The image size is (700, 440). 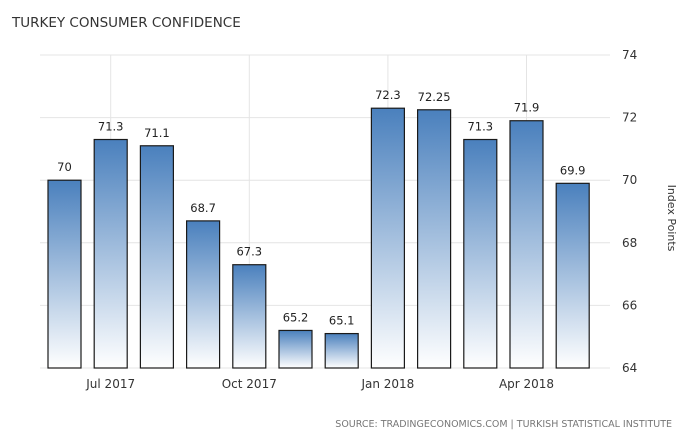 I want to click on y-tick-label: 66, so click(x=629, y=305).